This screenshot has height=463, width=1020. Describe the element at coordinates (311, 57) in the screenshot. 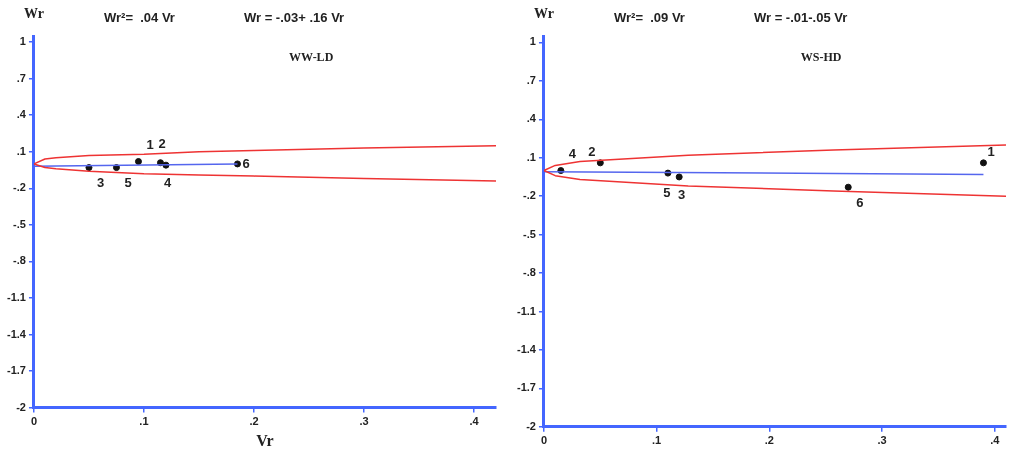

I see `text: WW-LD` at that location.